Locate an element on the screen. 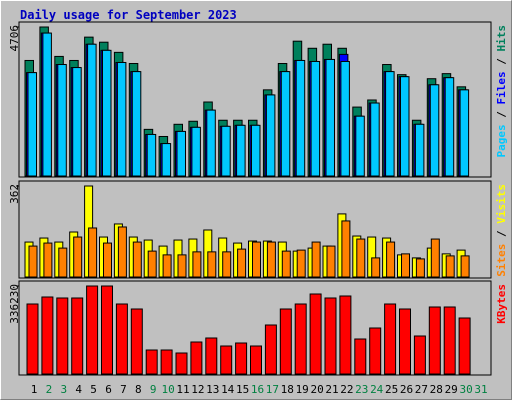 The image size is (512, 400). x-tick-label: 19 is located at coordinates (302, 389).